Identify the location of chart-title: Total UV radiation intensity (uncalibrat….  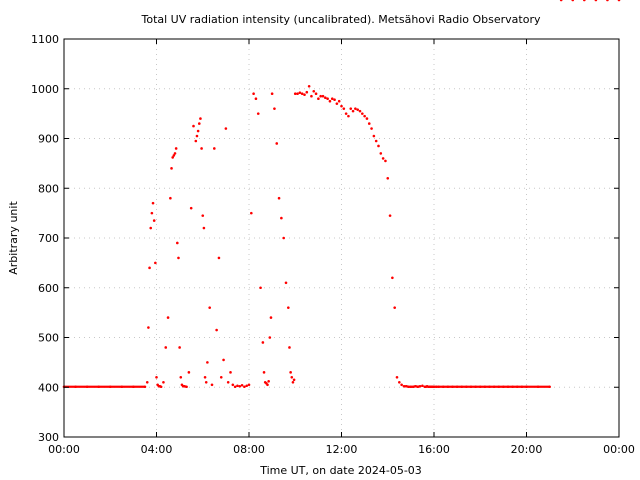
(341, 19).